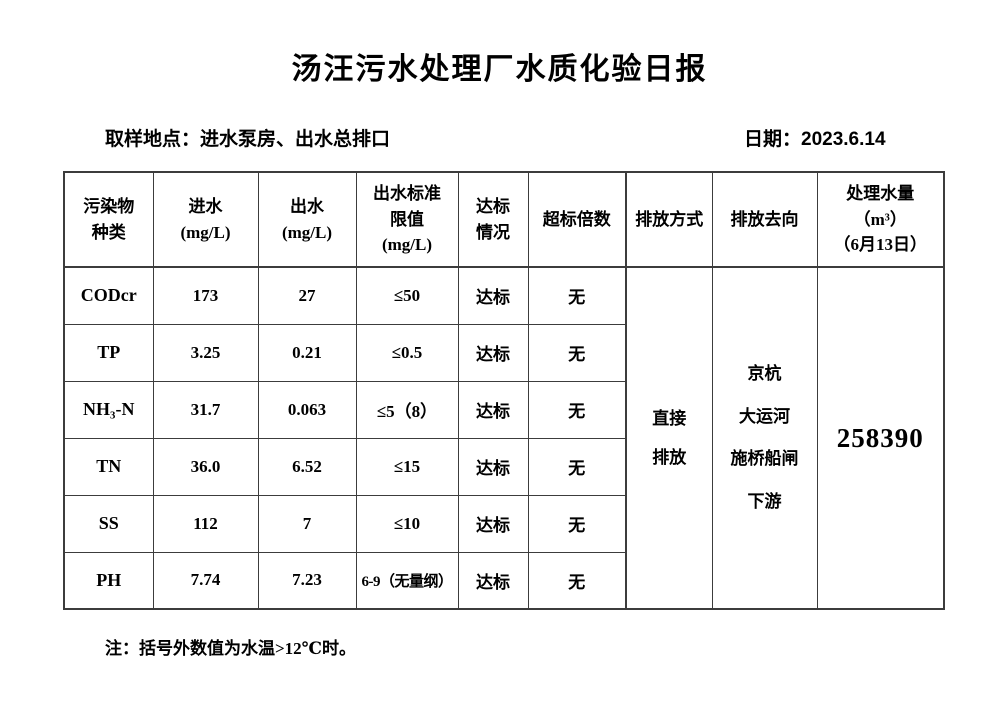  Describe the element at coordinates (108, 295) in the screenshot. I see `cell-pollutant: CODcr` at that location.